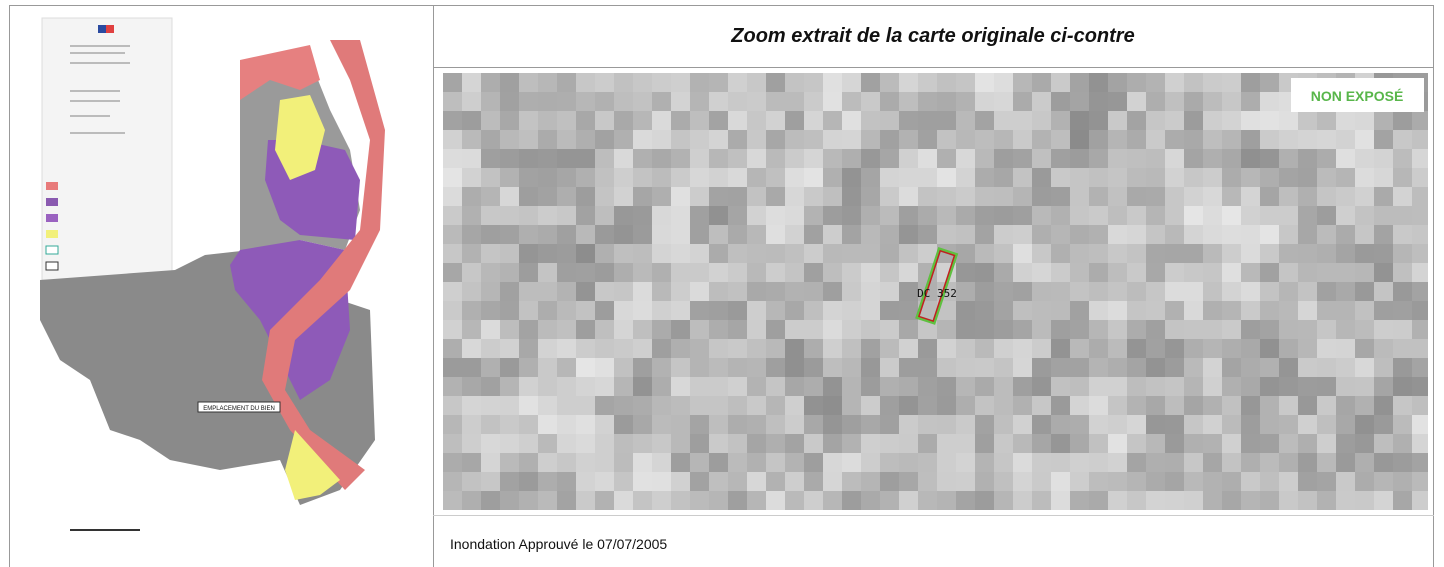  I want to click on parcel, so click(937, 286).